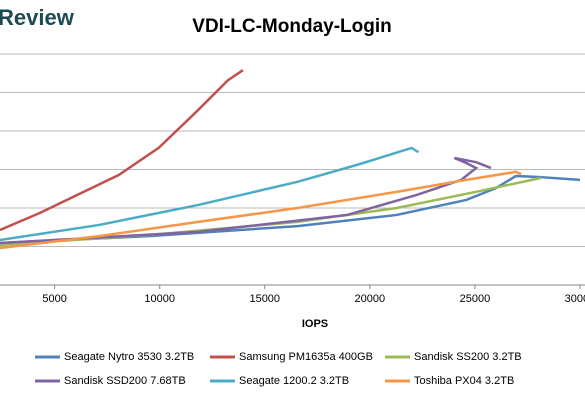  What do you see at coordinates (294, 381) in the screenshot?
I see `legend-label: Seagate 1200.2 3.2TB` at bounding box center [294, 381].